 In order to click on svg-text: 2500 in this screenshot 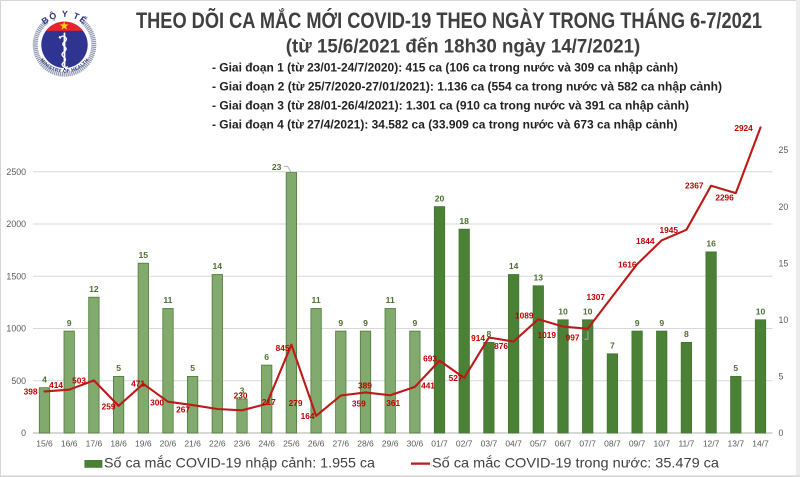, I will do `click(16, 172)`.